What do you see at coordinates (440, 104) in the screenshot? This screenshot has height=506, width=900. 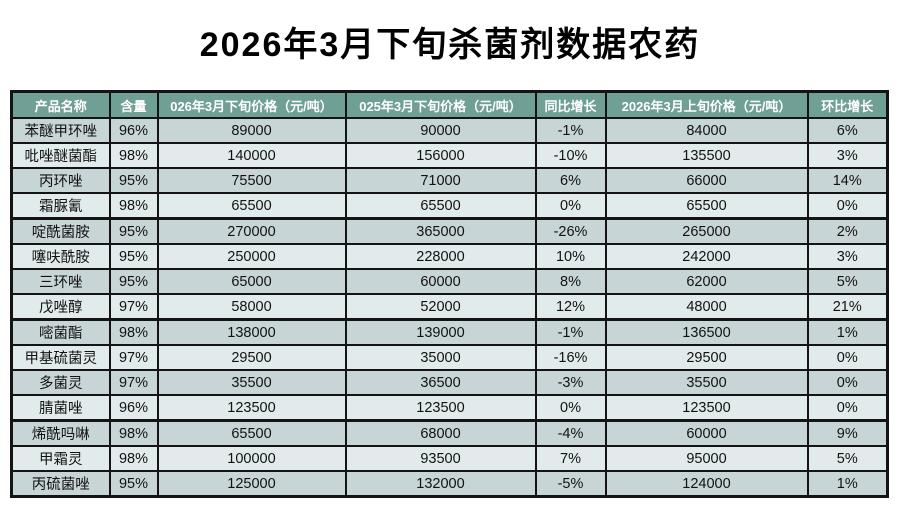 I see `column-header-3: 025年3月下旬价格（元/吨）` at bounding box center [440, 104].